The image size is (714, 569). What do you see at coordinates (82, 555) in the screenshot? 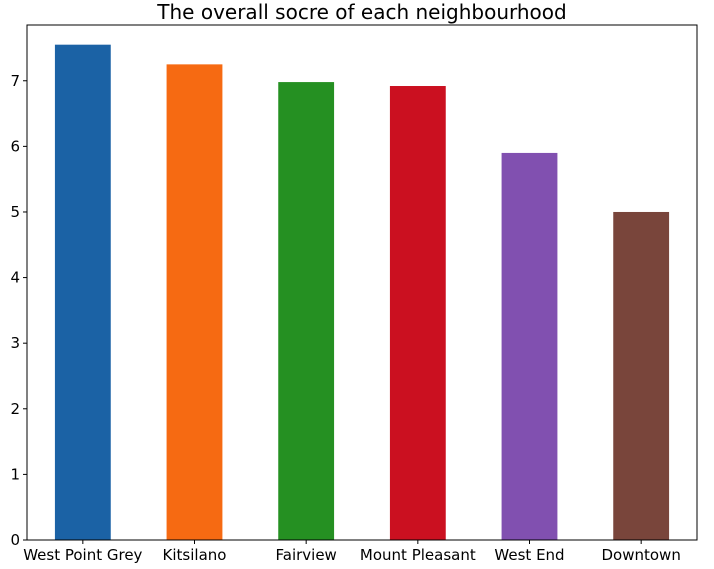
I see `x-tick-label: West Point Grey` at bounding box center [82, 555].